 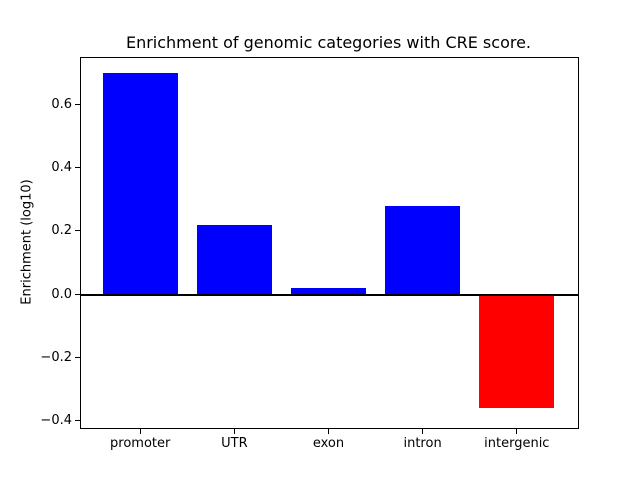 What do you see at coordinates (423, 250) in the screenshot?
I see `bar-intron` at bounding box center [423, 250].